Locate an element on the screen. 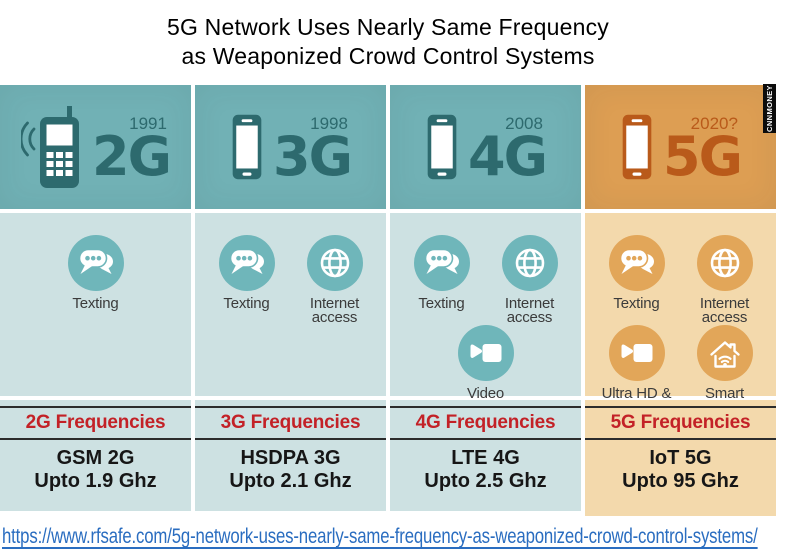  generation-header-2g: 1991 2G is located at coordinates (95, 147).